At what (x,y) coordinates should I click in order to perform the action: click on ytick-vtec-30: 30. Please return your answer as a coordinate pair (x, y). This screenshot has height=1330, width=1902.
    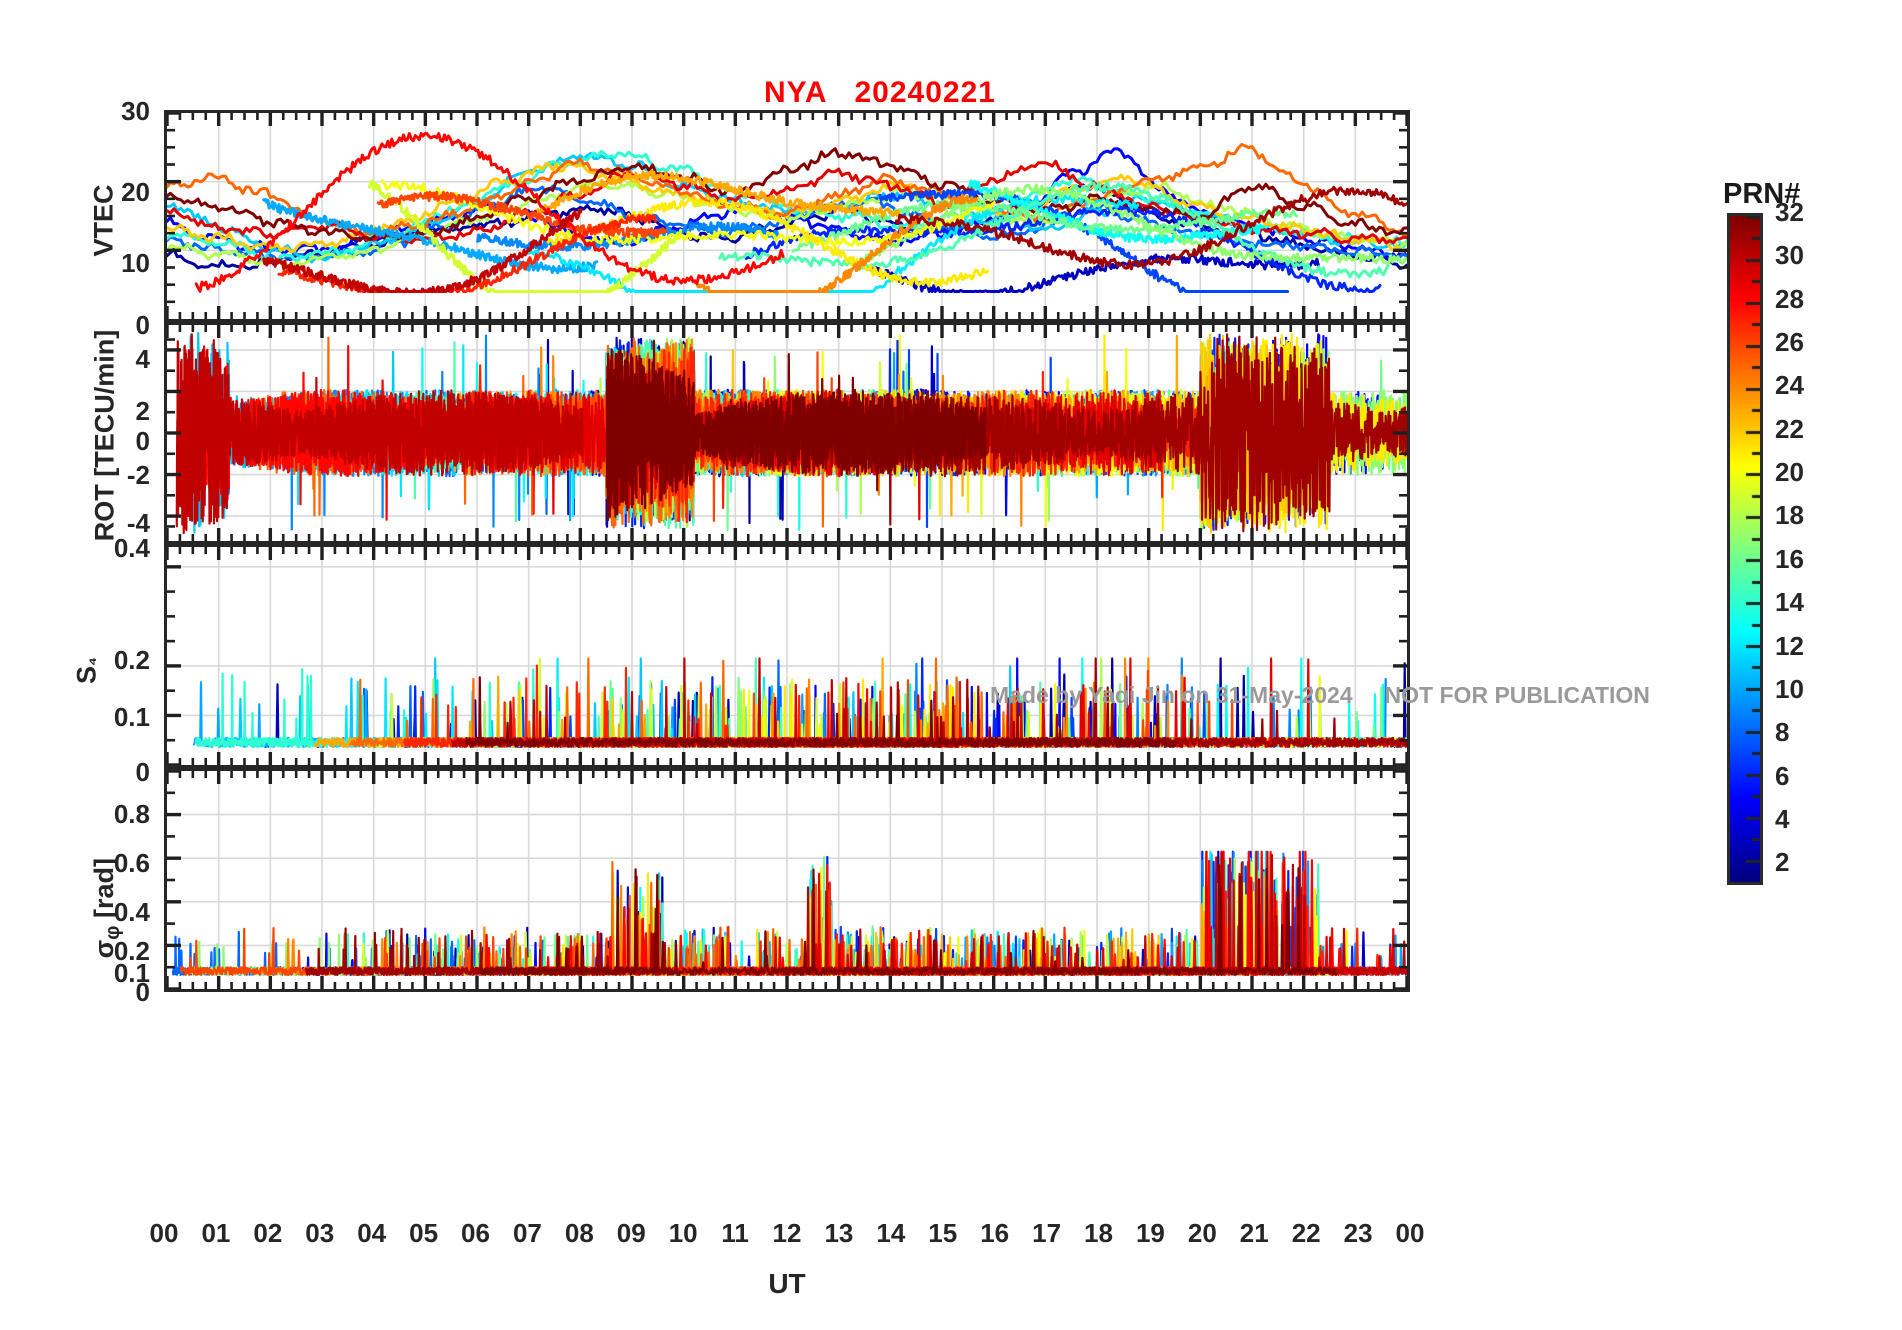
    Looking at the image, I should click on (135, 111).